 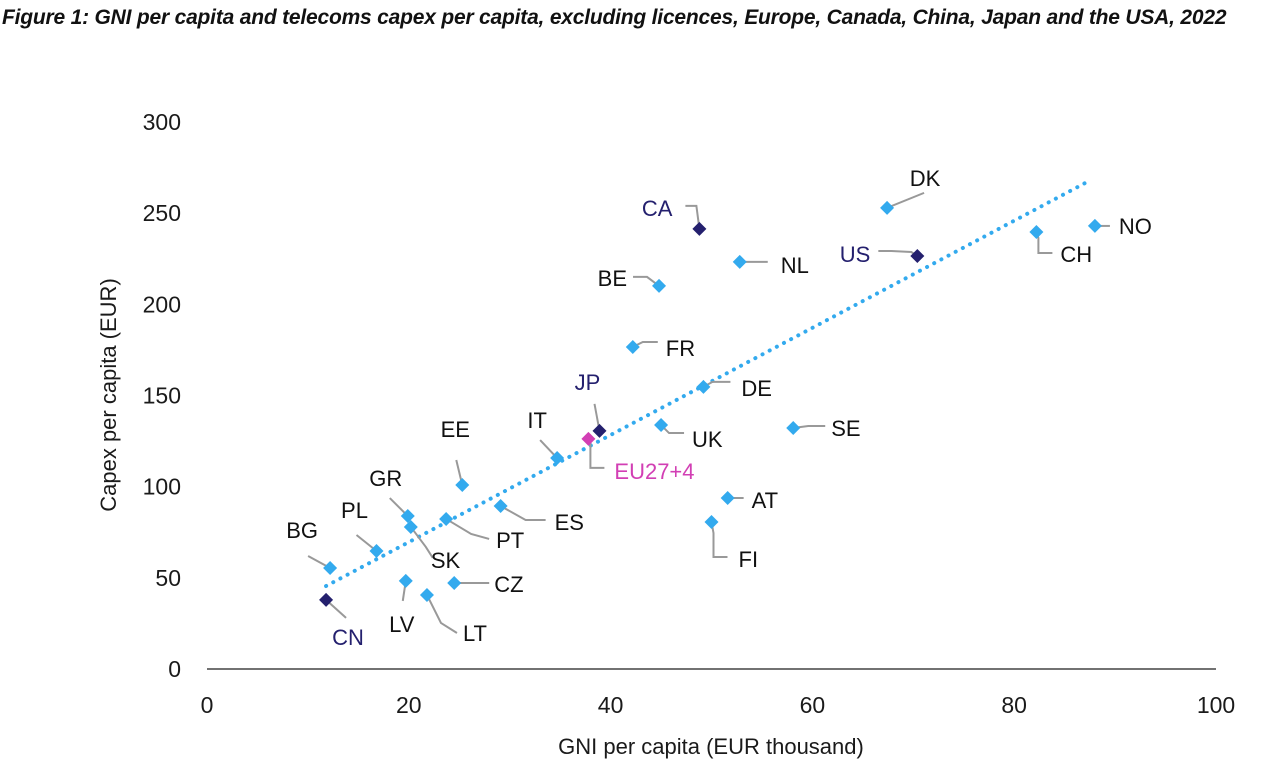 What do you see at coordinates (557, 458) in the screenshot?
I see `point-it` at bounding box center [557, 458].